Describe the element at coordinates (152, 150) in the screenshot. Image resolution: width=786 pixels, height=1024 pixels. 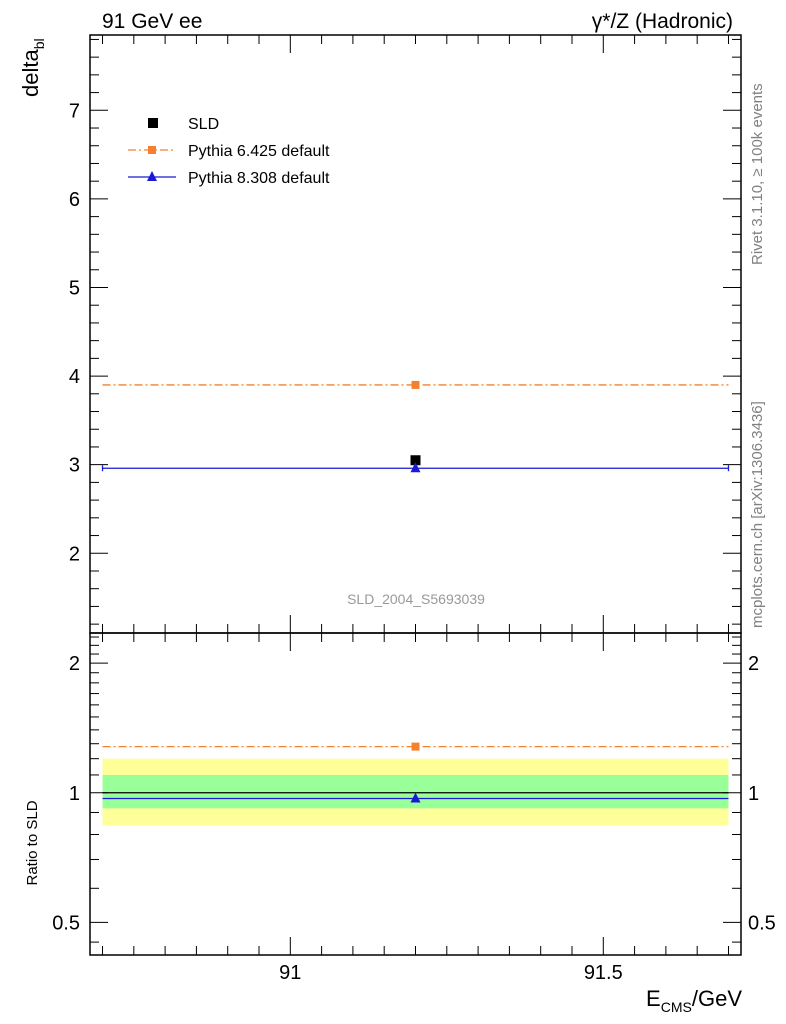
I see `legend-marker-pythia6` at that location.